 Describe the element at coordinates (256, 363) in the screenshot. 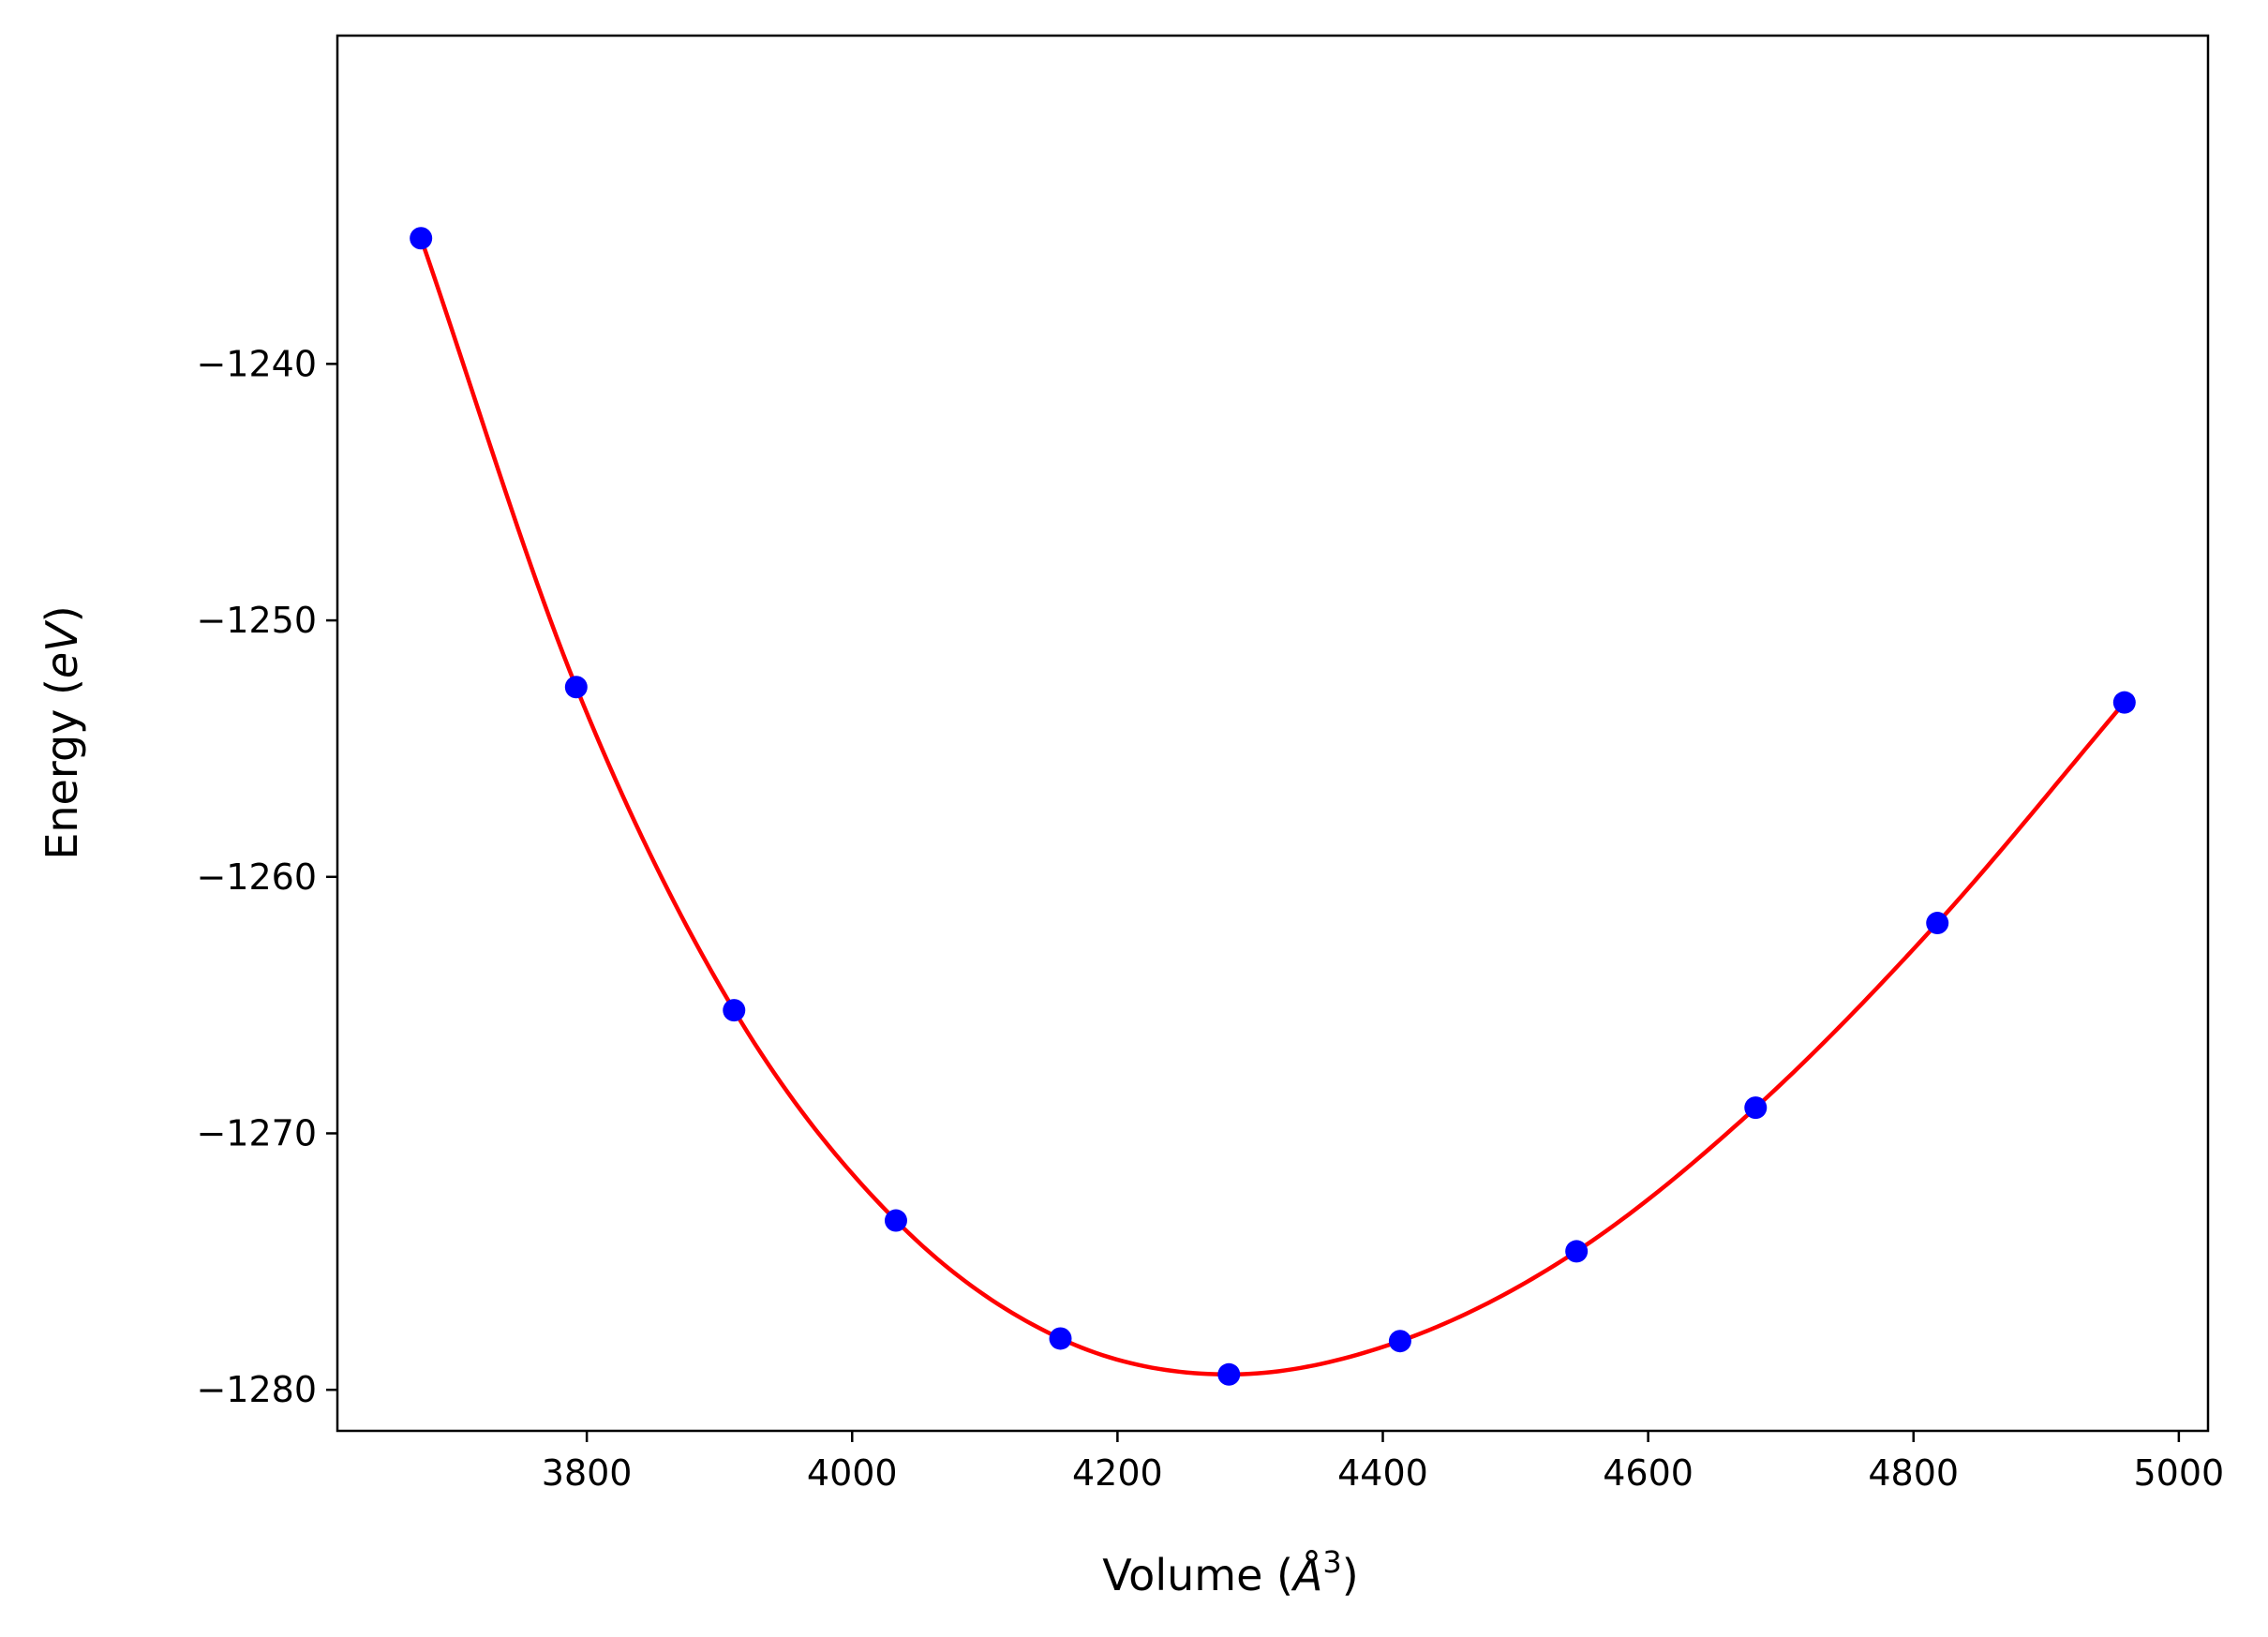

I see `y-tick-label: −1240` at that location.